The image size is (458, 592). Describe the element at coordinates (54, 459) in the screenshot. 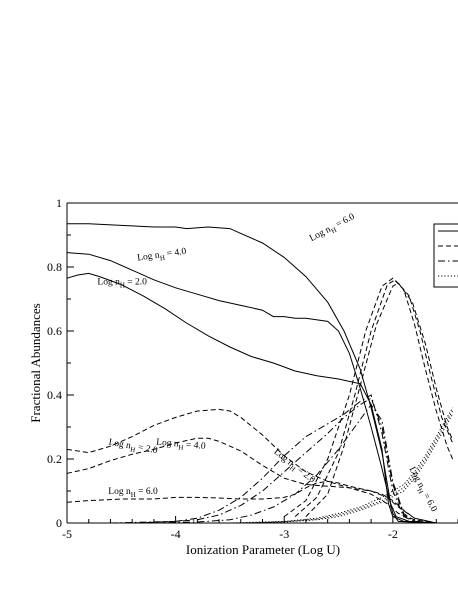

I see `y-tick-label: 0.2` at that location.